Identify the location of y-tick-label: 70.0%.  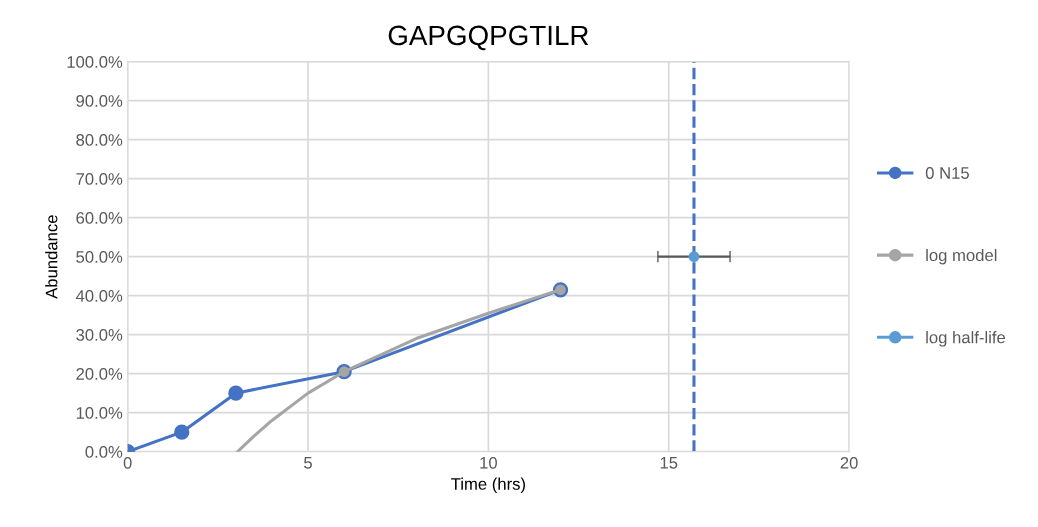
(99, 179).